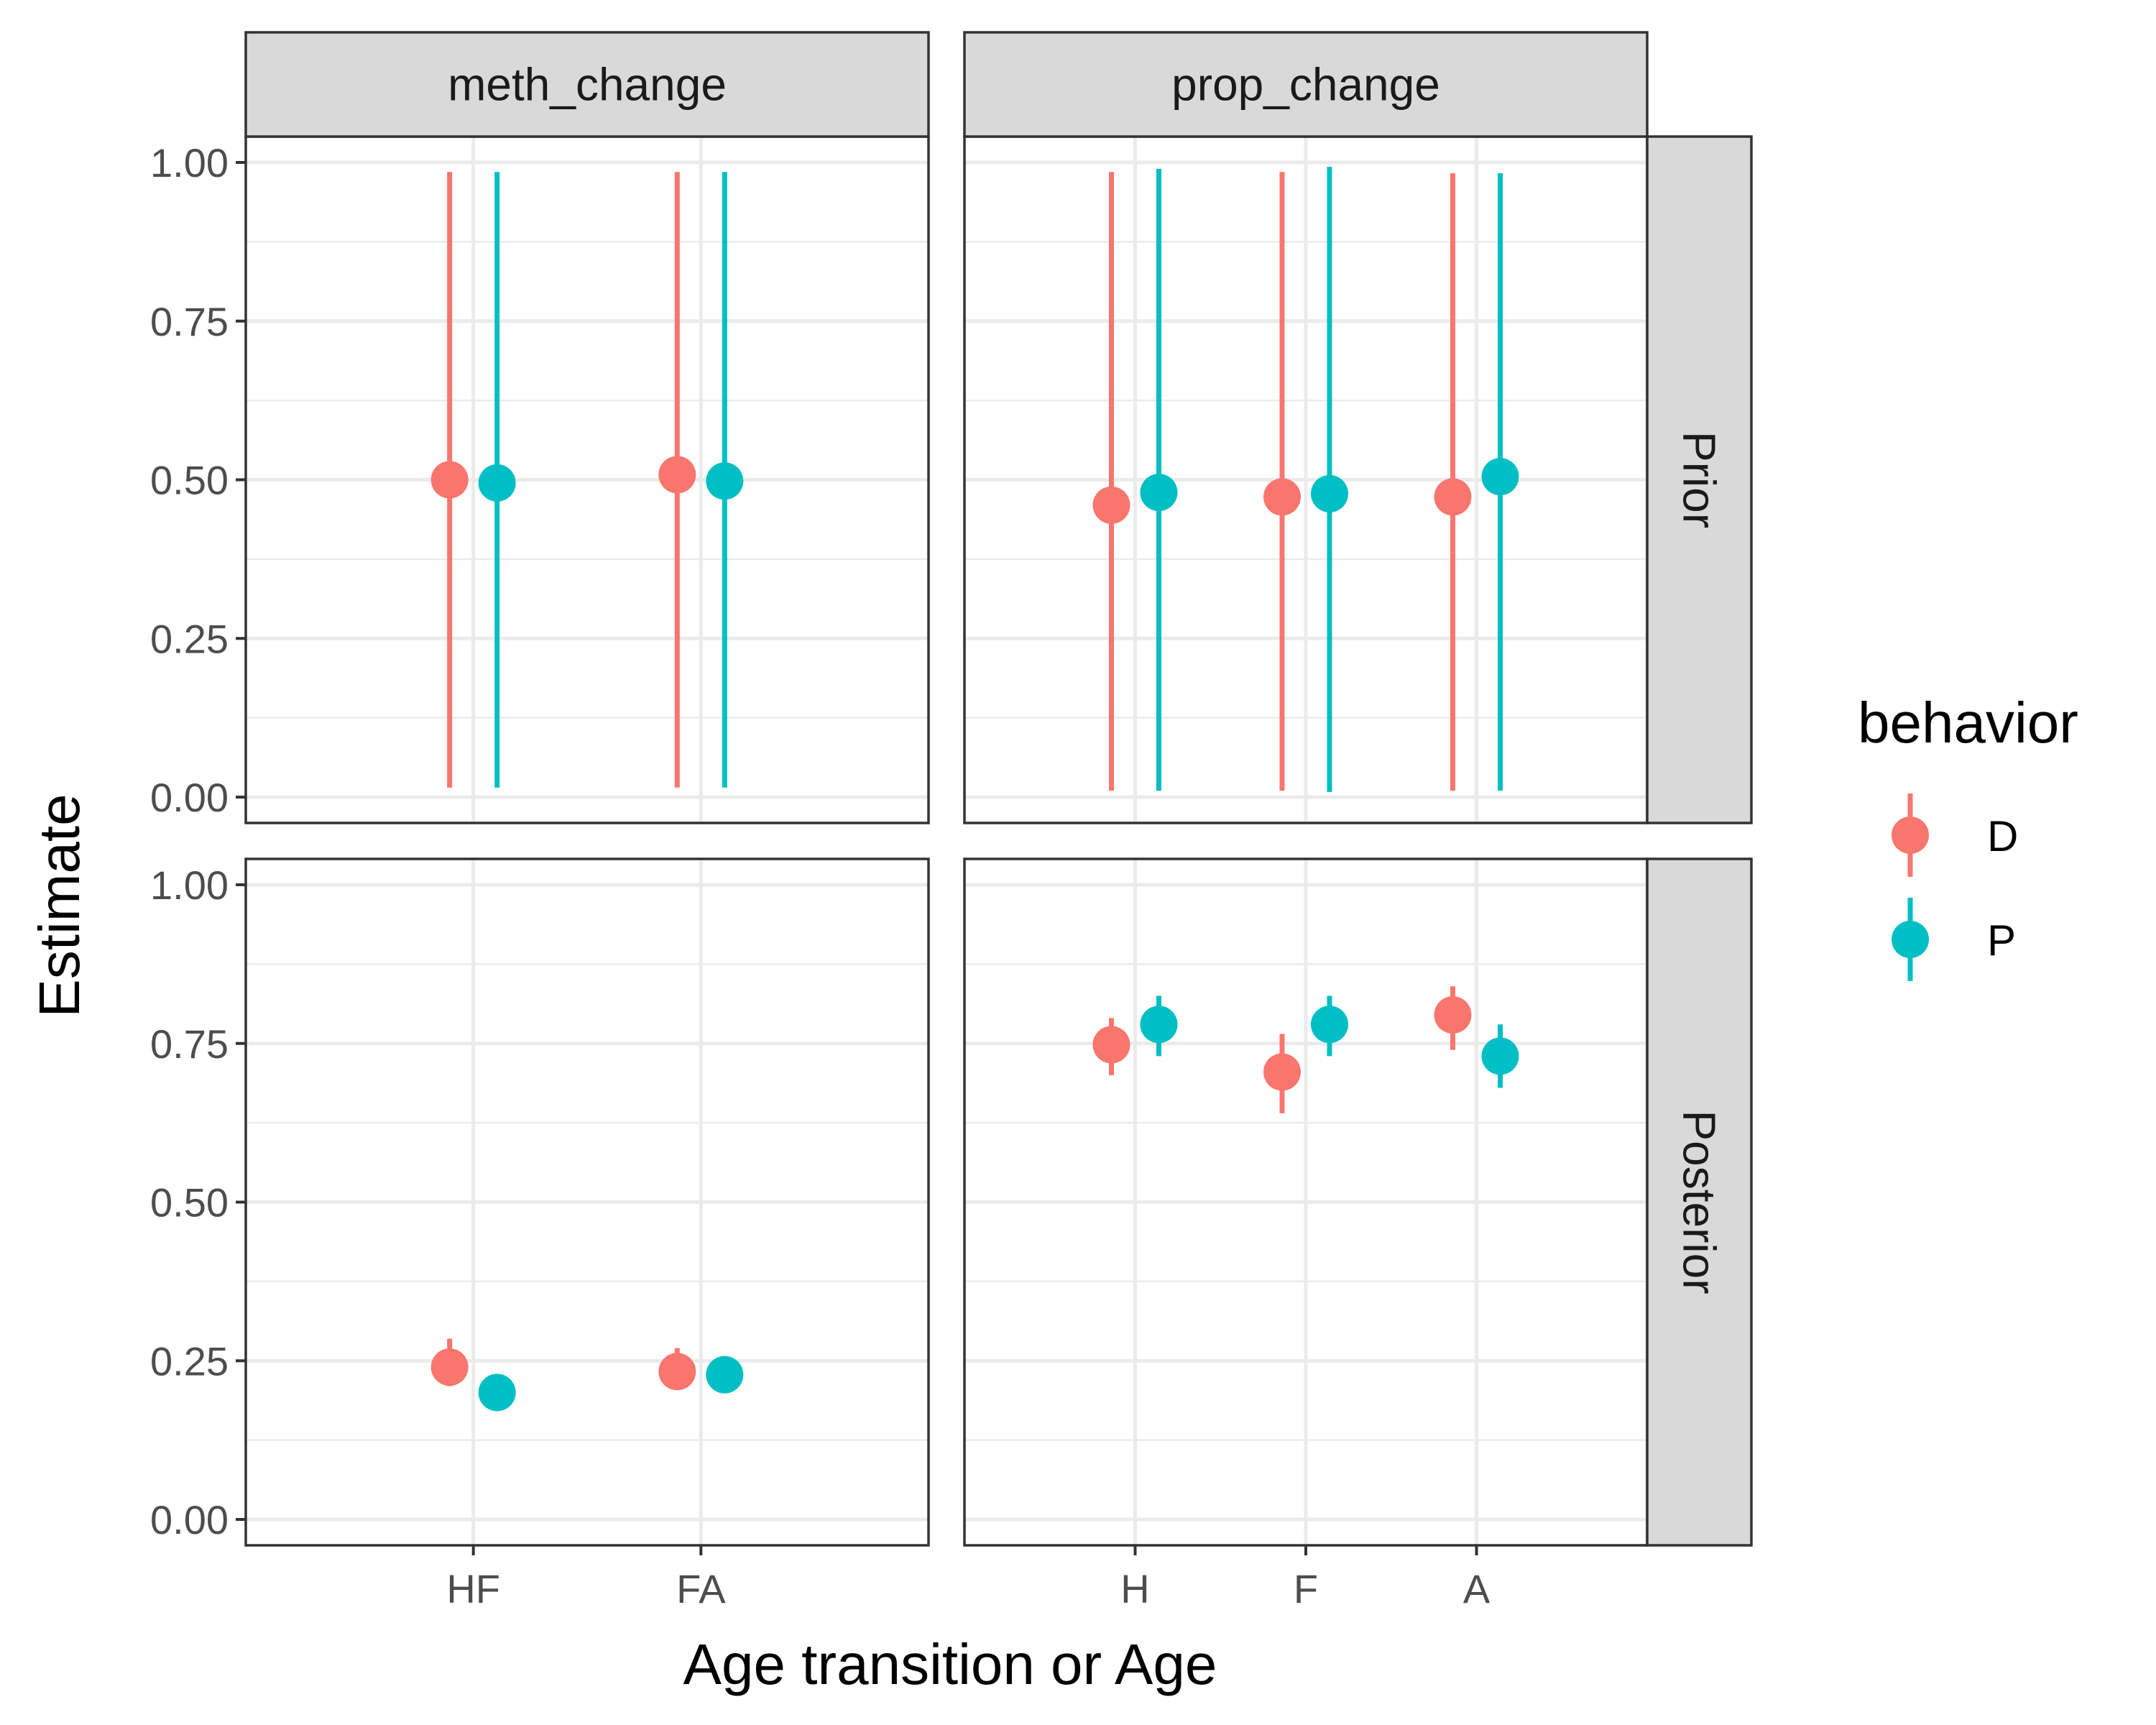 The height and width of the screenshot is (1725, 2156). Describe the element at coordinates (1955, 835) in the screenshot. I see `legend-entry-D: D` at that location.